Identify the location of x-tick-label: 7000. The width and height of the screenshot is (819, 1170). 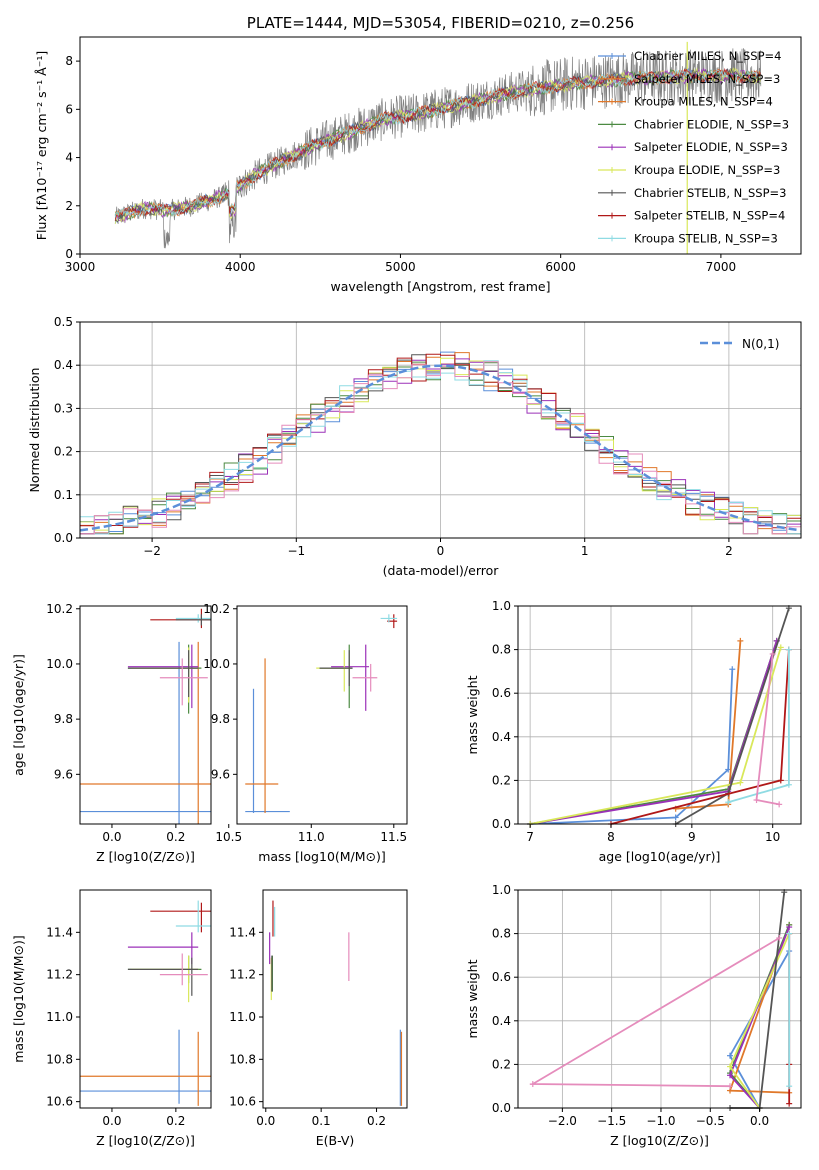
(721, 267).